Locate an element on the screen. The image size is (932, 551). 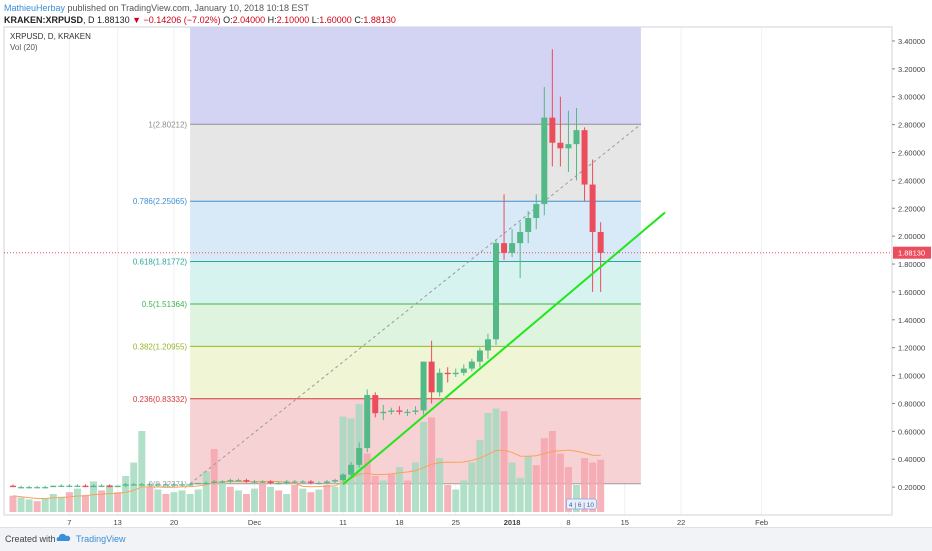
price-tick-label: 1.20000 is located at coordinates (911, 348).